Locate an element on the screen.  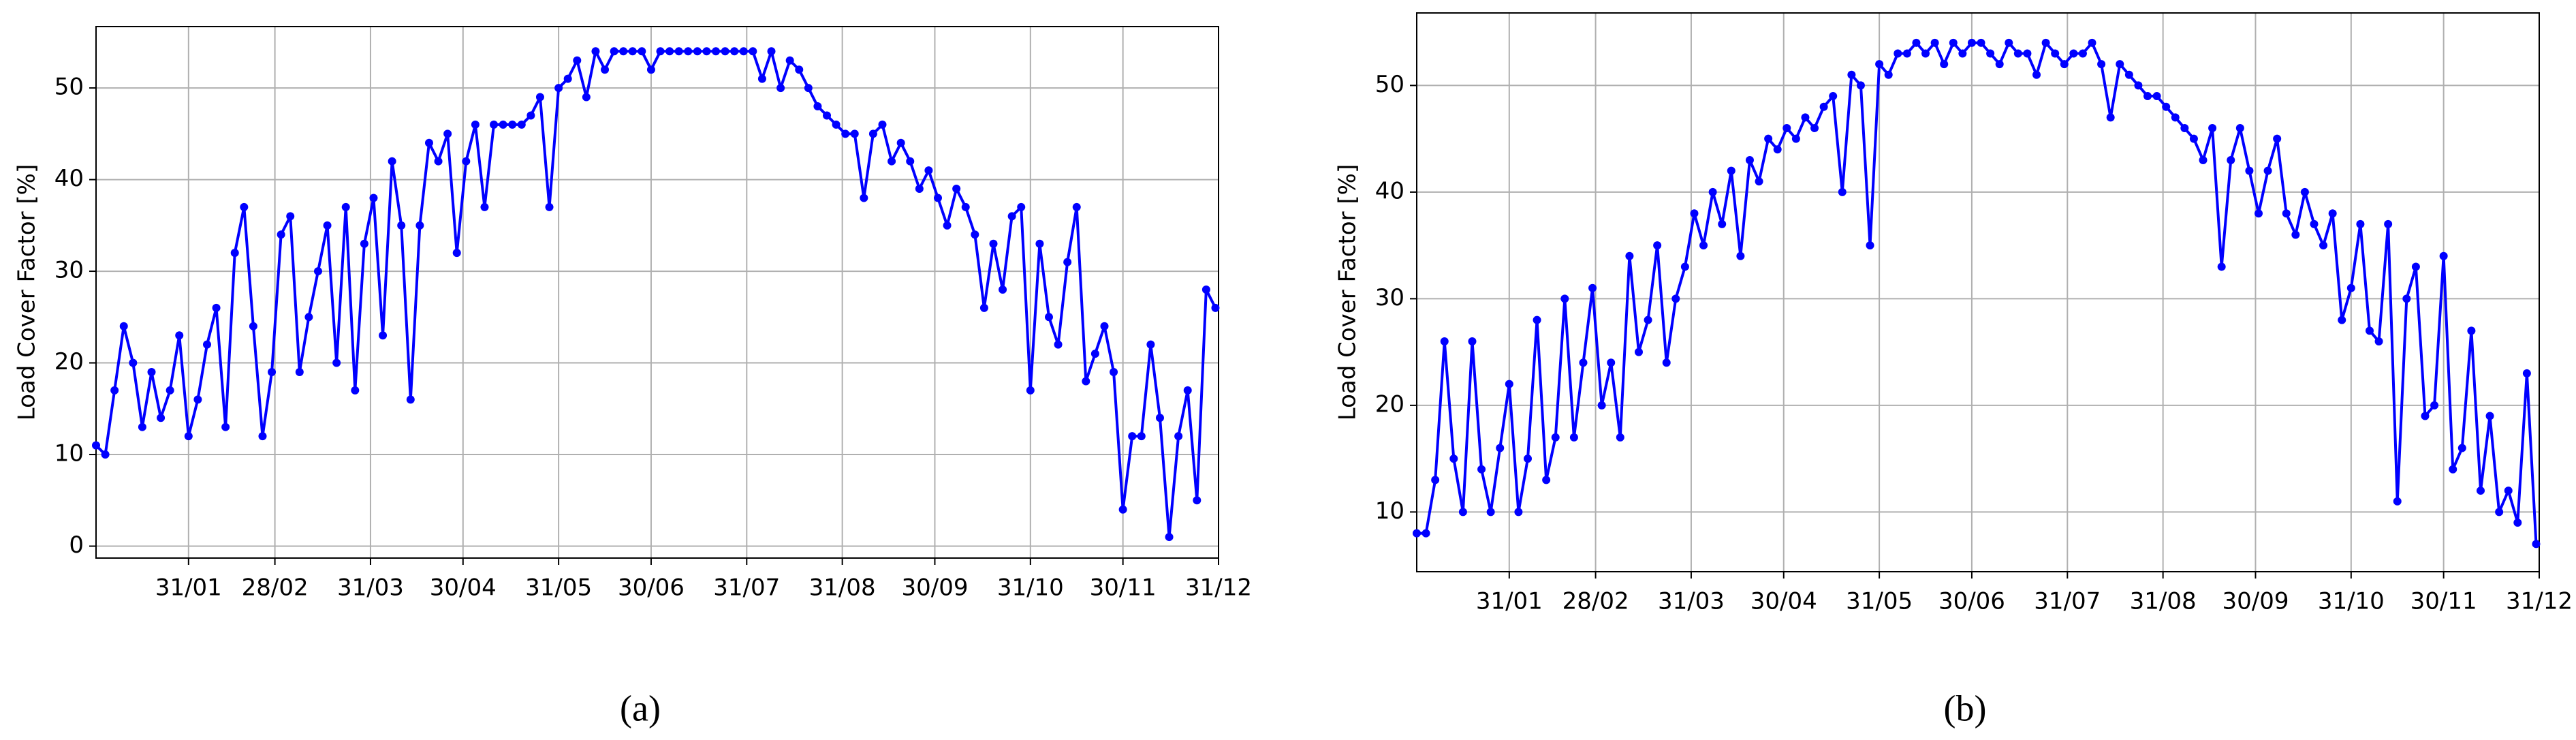
x-tick-label: 31/01 is located at coordinates (188, 588).